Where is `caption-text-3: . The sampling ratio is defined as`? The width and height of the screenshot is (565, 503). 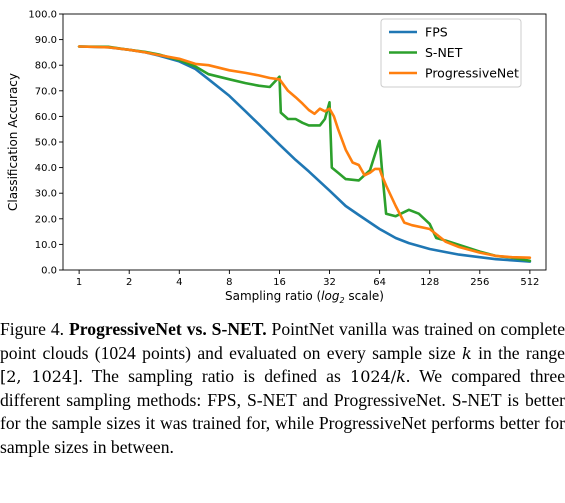
caption-text-3: . The sampling ratio is defined as is located at coordinates (214, 376).